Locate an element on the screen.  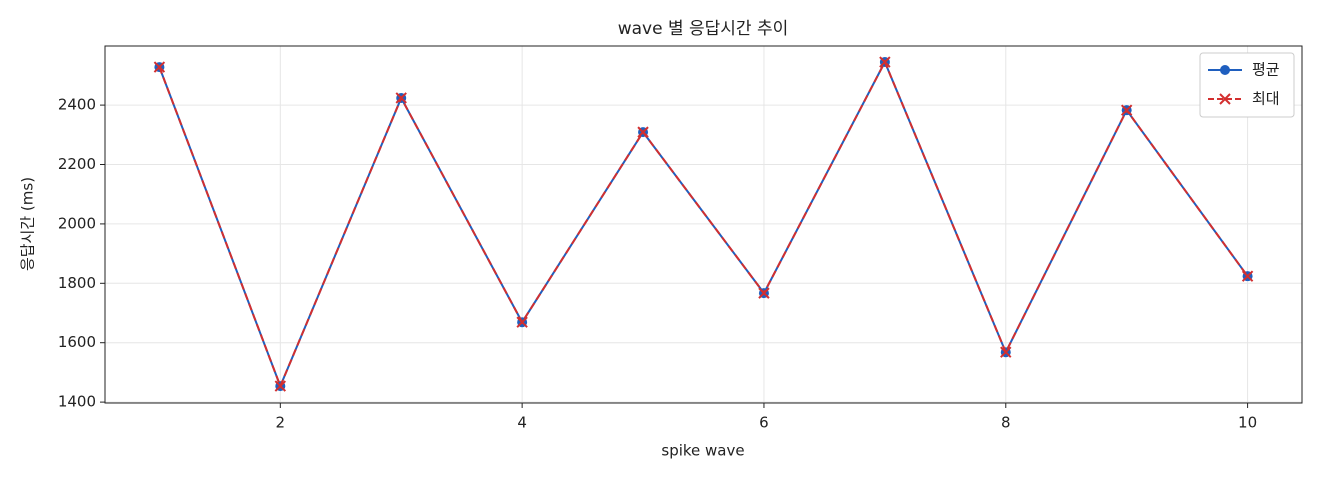
x-tick-label: 10 is located at coordinates (1247, 423).